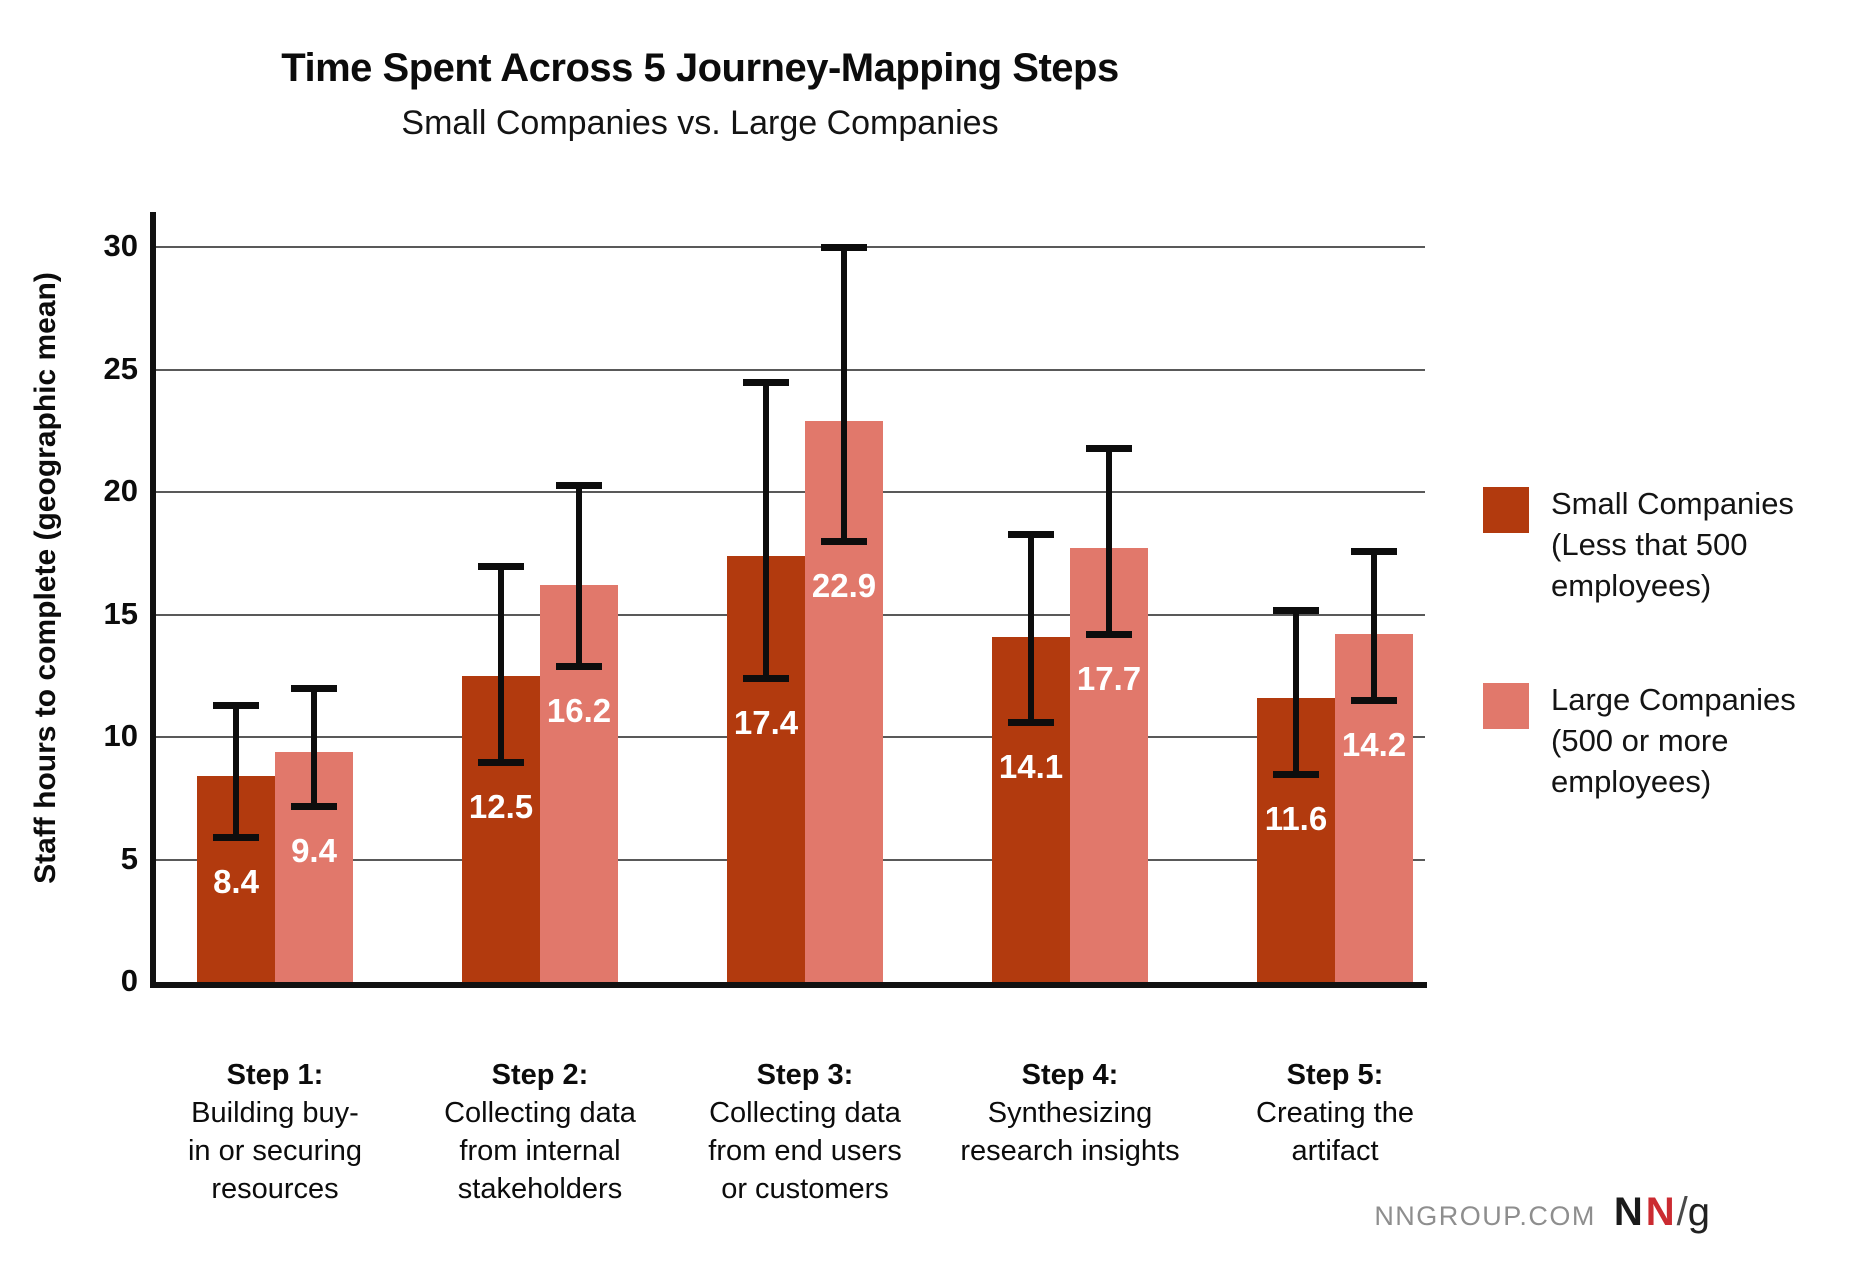 This screenshot has height=1280, width=1859. Describe the element at coordinates (1698, 1212) in the screenshot. I see `nng-logo-g: g` at that location.